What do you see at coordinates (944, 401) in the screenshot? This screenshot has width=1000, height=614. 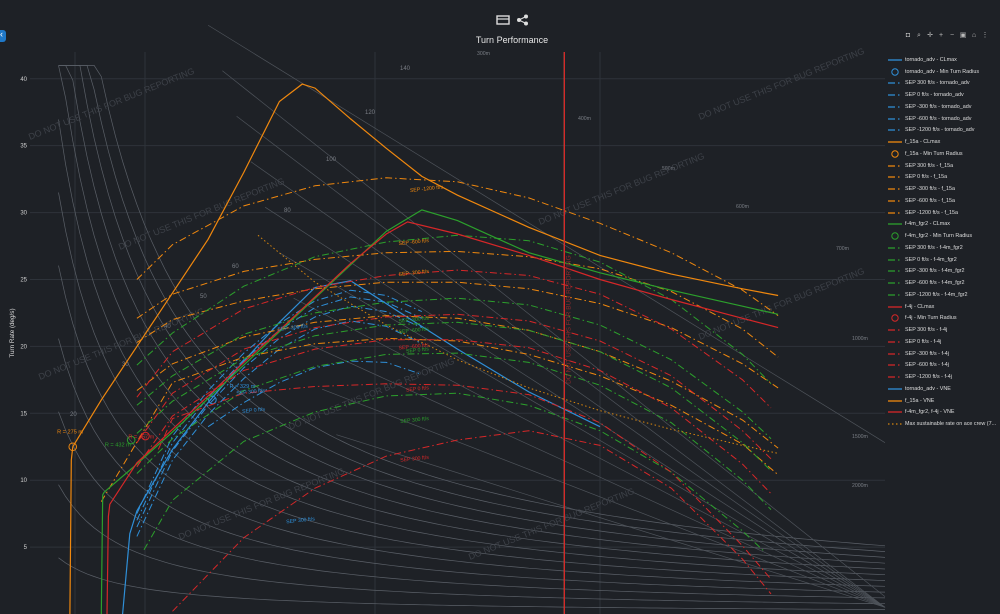 I see `legend-item: f_15a - VNE` at bounding box center [944, 401].